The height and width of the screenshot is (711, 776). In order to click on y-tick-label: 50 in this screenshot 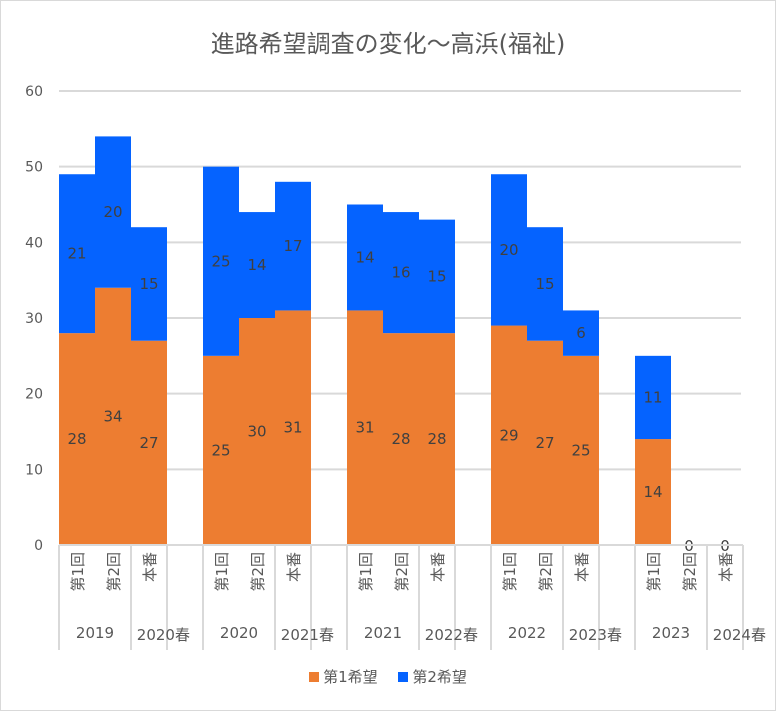, I will do `click(34, 168)`.